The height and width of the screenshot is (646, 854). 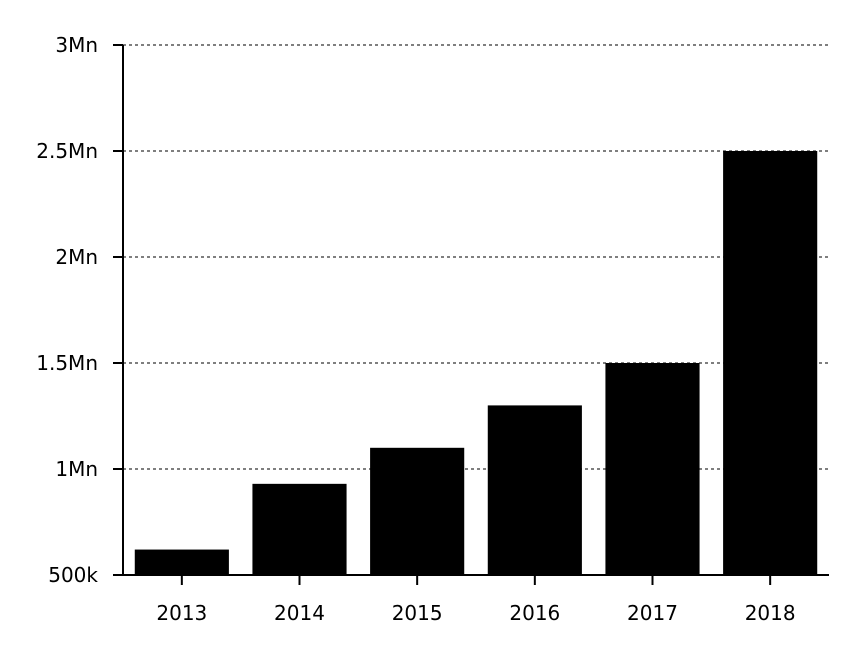 What do you see at coordinates (770, 613) in the screenshot?
I see `x-tick-label: 2018` at bounding box center [770, 613].